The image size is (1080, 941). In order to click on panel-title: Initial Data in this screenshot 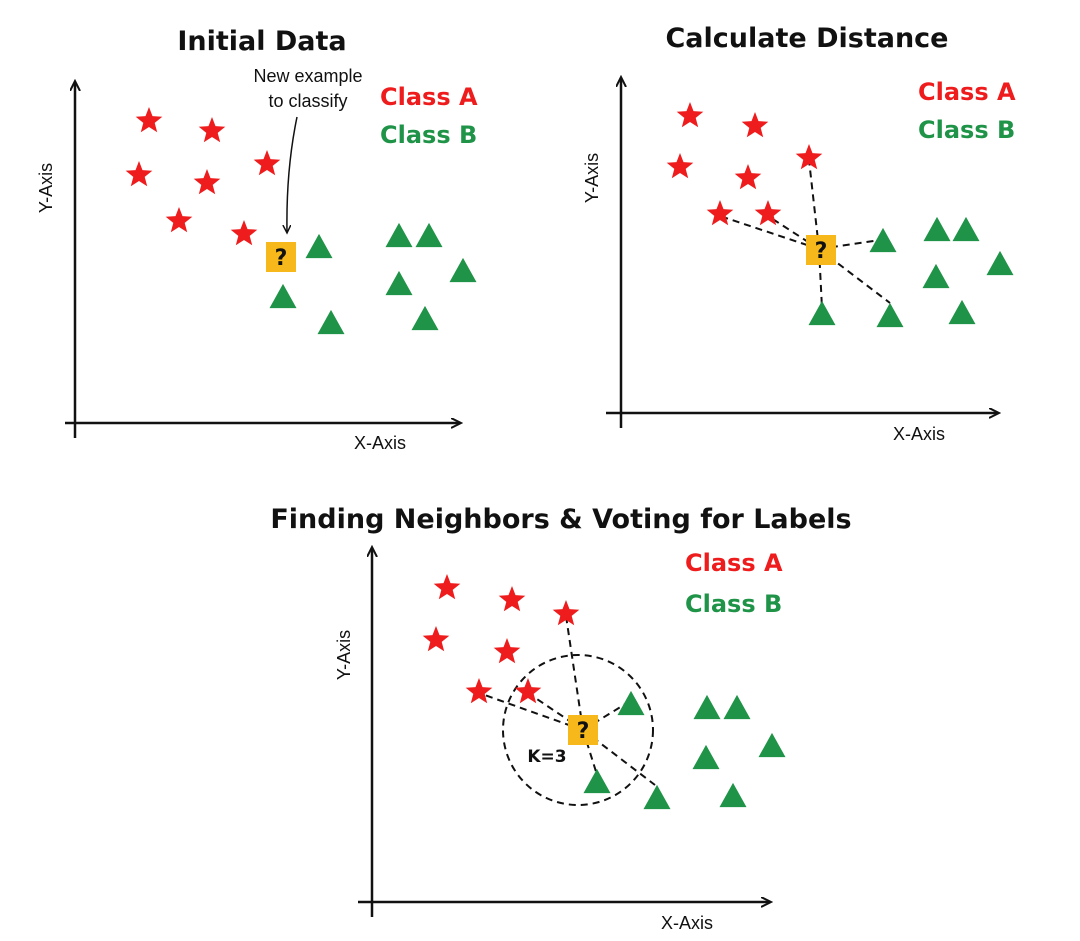, I will do `click(261, 41)`.